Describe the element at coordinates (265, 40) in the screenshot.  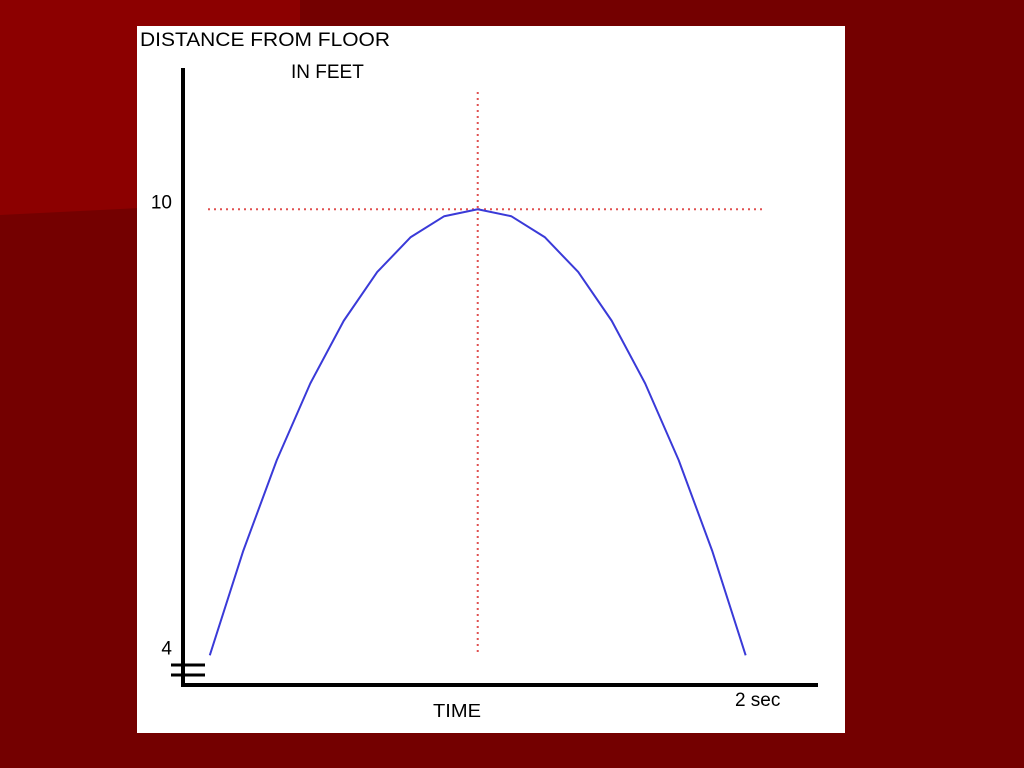
I see `chart-title: DISTANCE FROM FLOOR` at that location.